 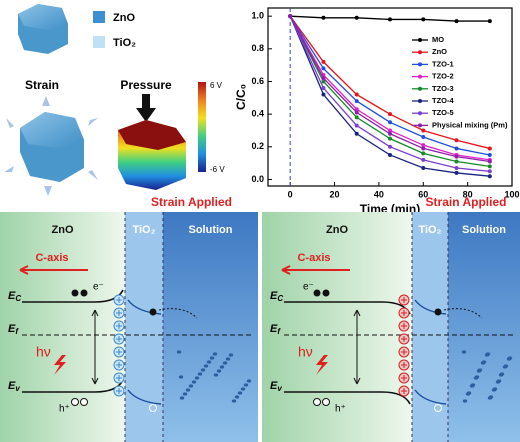 I want to click on series-line, so click(x=389, y=96).